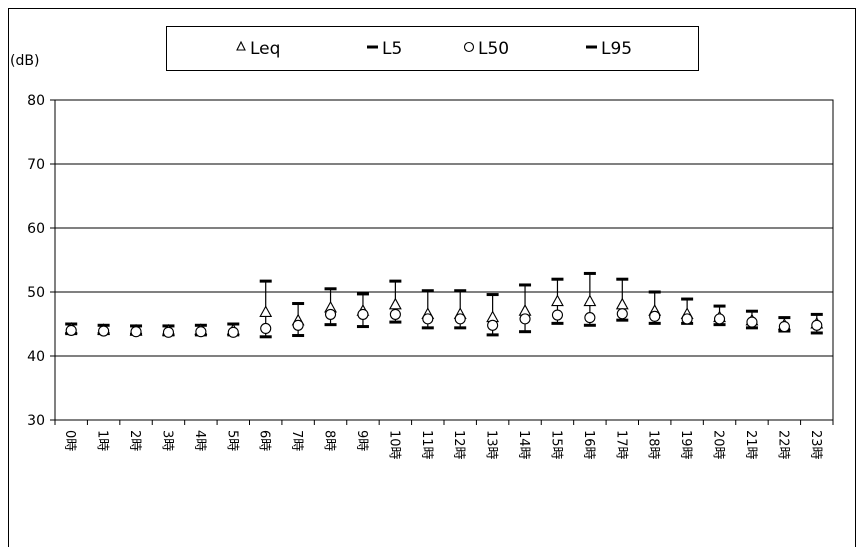  What do you see at coordinates (241, 45) in the screenshot?
I see `legend-triangle-marker` at bounding box center [241, 45].